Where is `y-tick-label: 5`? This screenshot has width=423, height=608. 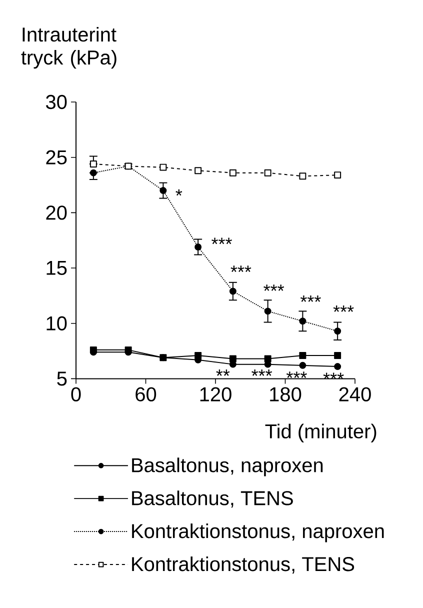 y-tick-label: 5 is located at coordinates (62, 379).